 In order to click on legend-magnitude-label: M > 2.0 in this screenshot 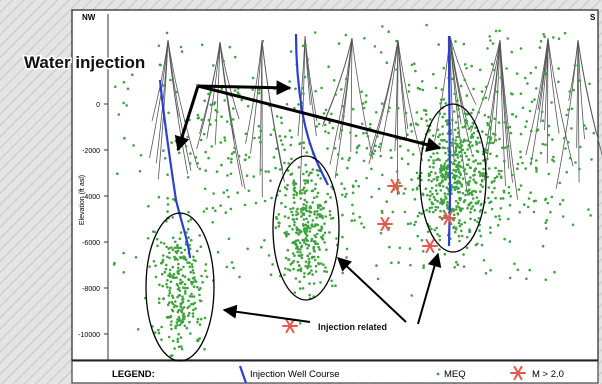, I will do `click(548, 374)`.